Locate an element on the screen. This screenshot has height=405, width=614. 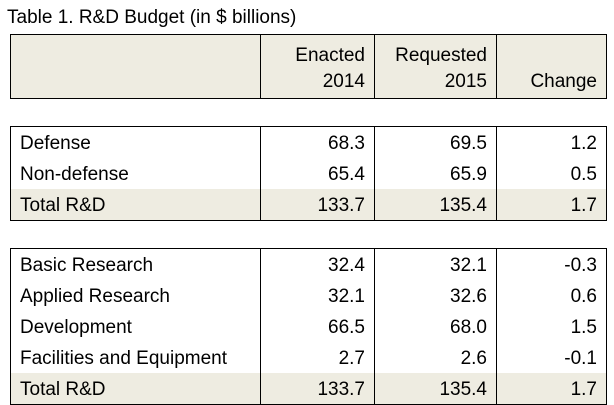
requested-2015-value: 32.1 is located at coordinates (435, 264).